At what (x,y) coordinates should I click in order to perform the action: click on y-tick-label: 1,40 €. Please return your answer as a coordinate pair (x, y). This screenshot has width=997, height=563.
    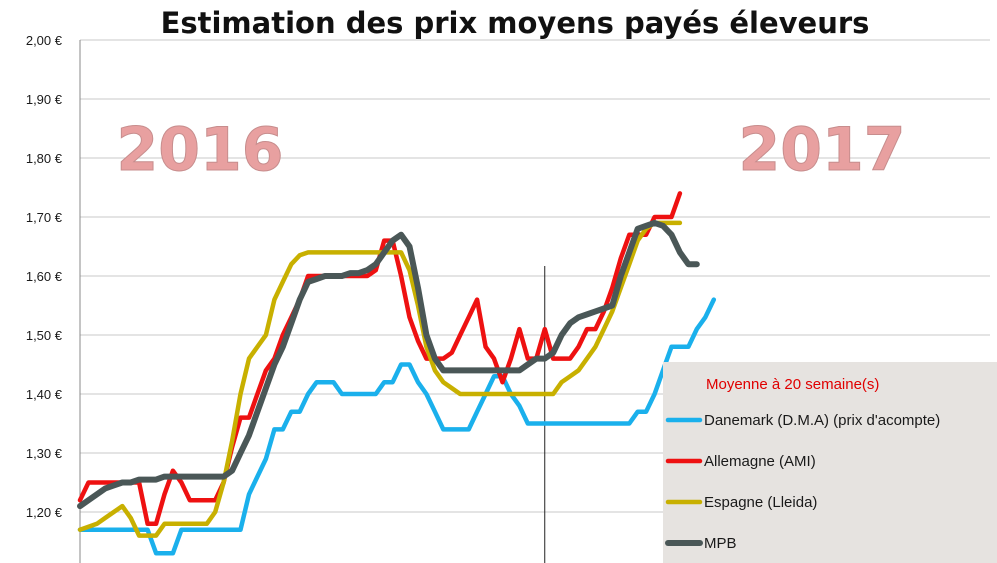
    Looking at the image, I should click on (44, 394).